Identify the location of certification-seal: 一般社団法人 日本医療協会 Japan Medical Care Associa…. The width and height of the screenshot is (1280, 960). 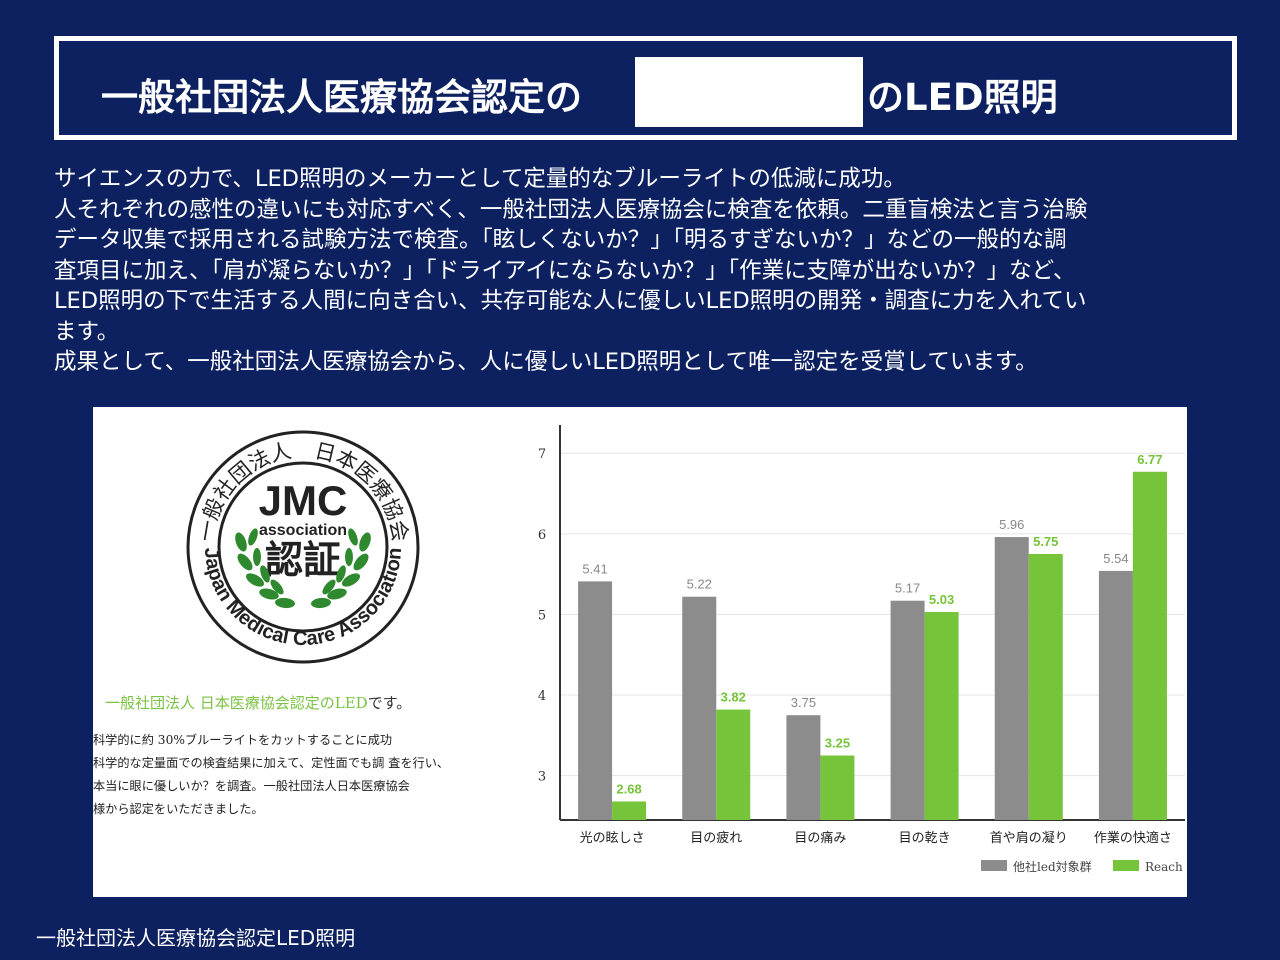
(303, 547).